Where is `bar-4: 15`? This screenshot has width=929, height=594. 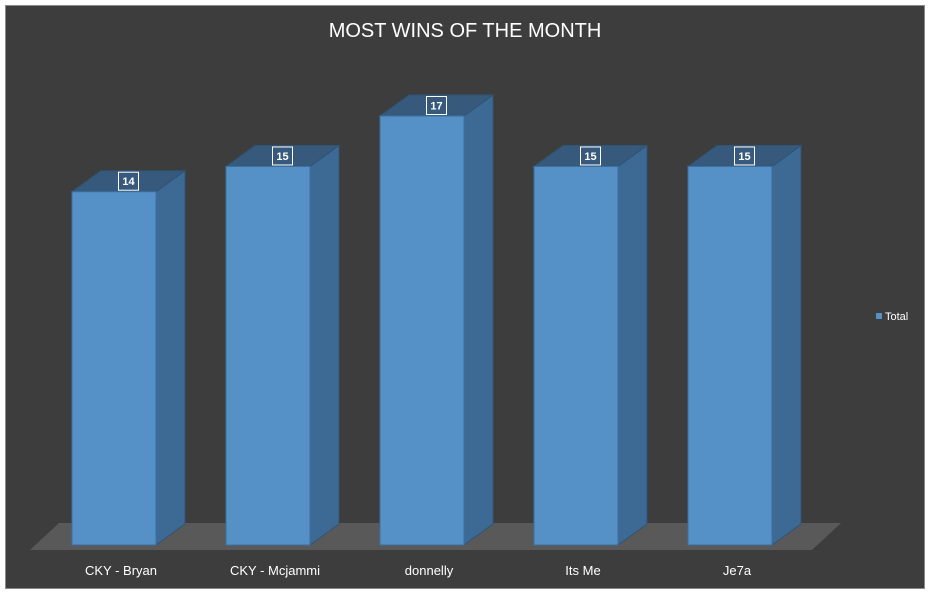
bar-4: 15 is located at coordinates (744, 345).